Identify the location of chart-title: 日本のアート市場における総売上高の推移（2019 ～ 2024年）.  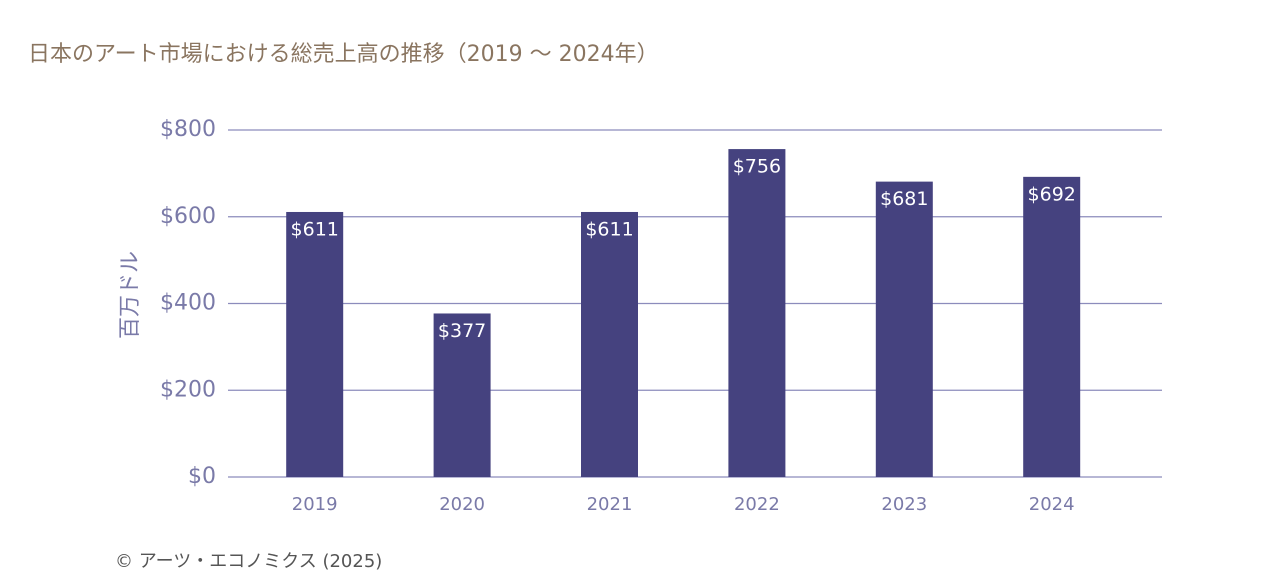
(343, 54).